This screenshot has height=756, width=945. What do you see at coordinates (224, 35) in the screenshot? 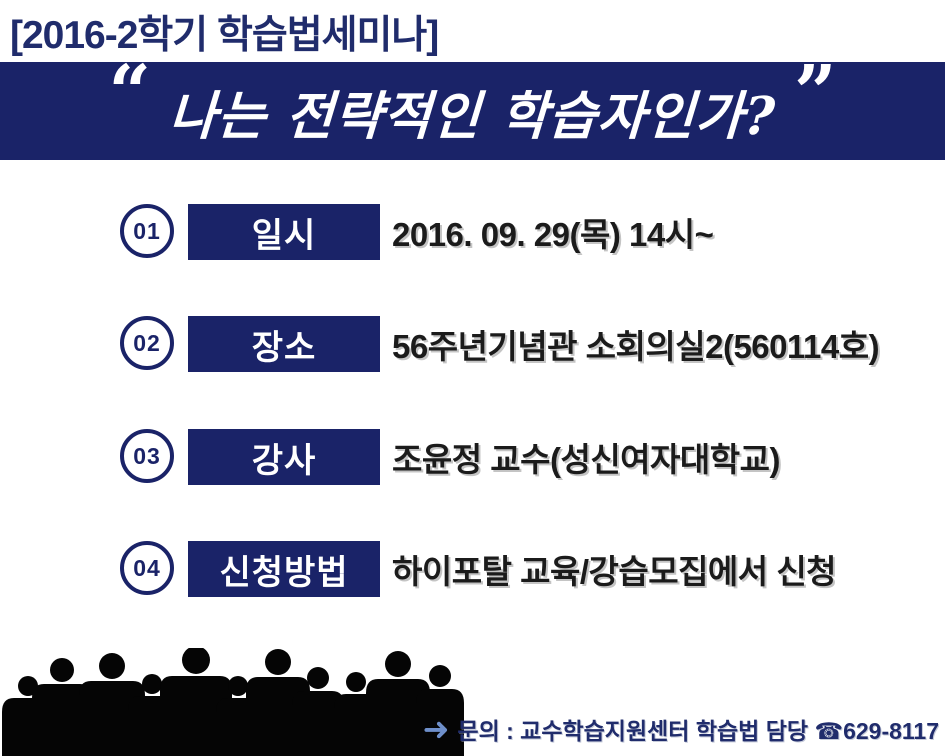
I see `page-title: [2016-2학기 학습법세미나]` at bounding box center [224, 35].